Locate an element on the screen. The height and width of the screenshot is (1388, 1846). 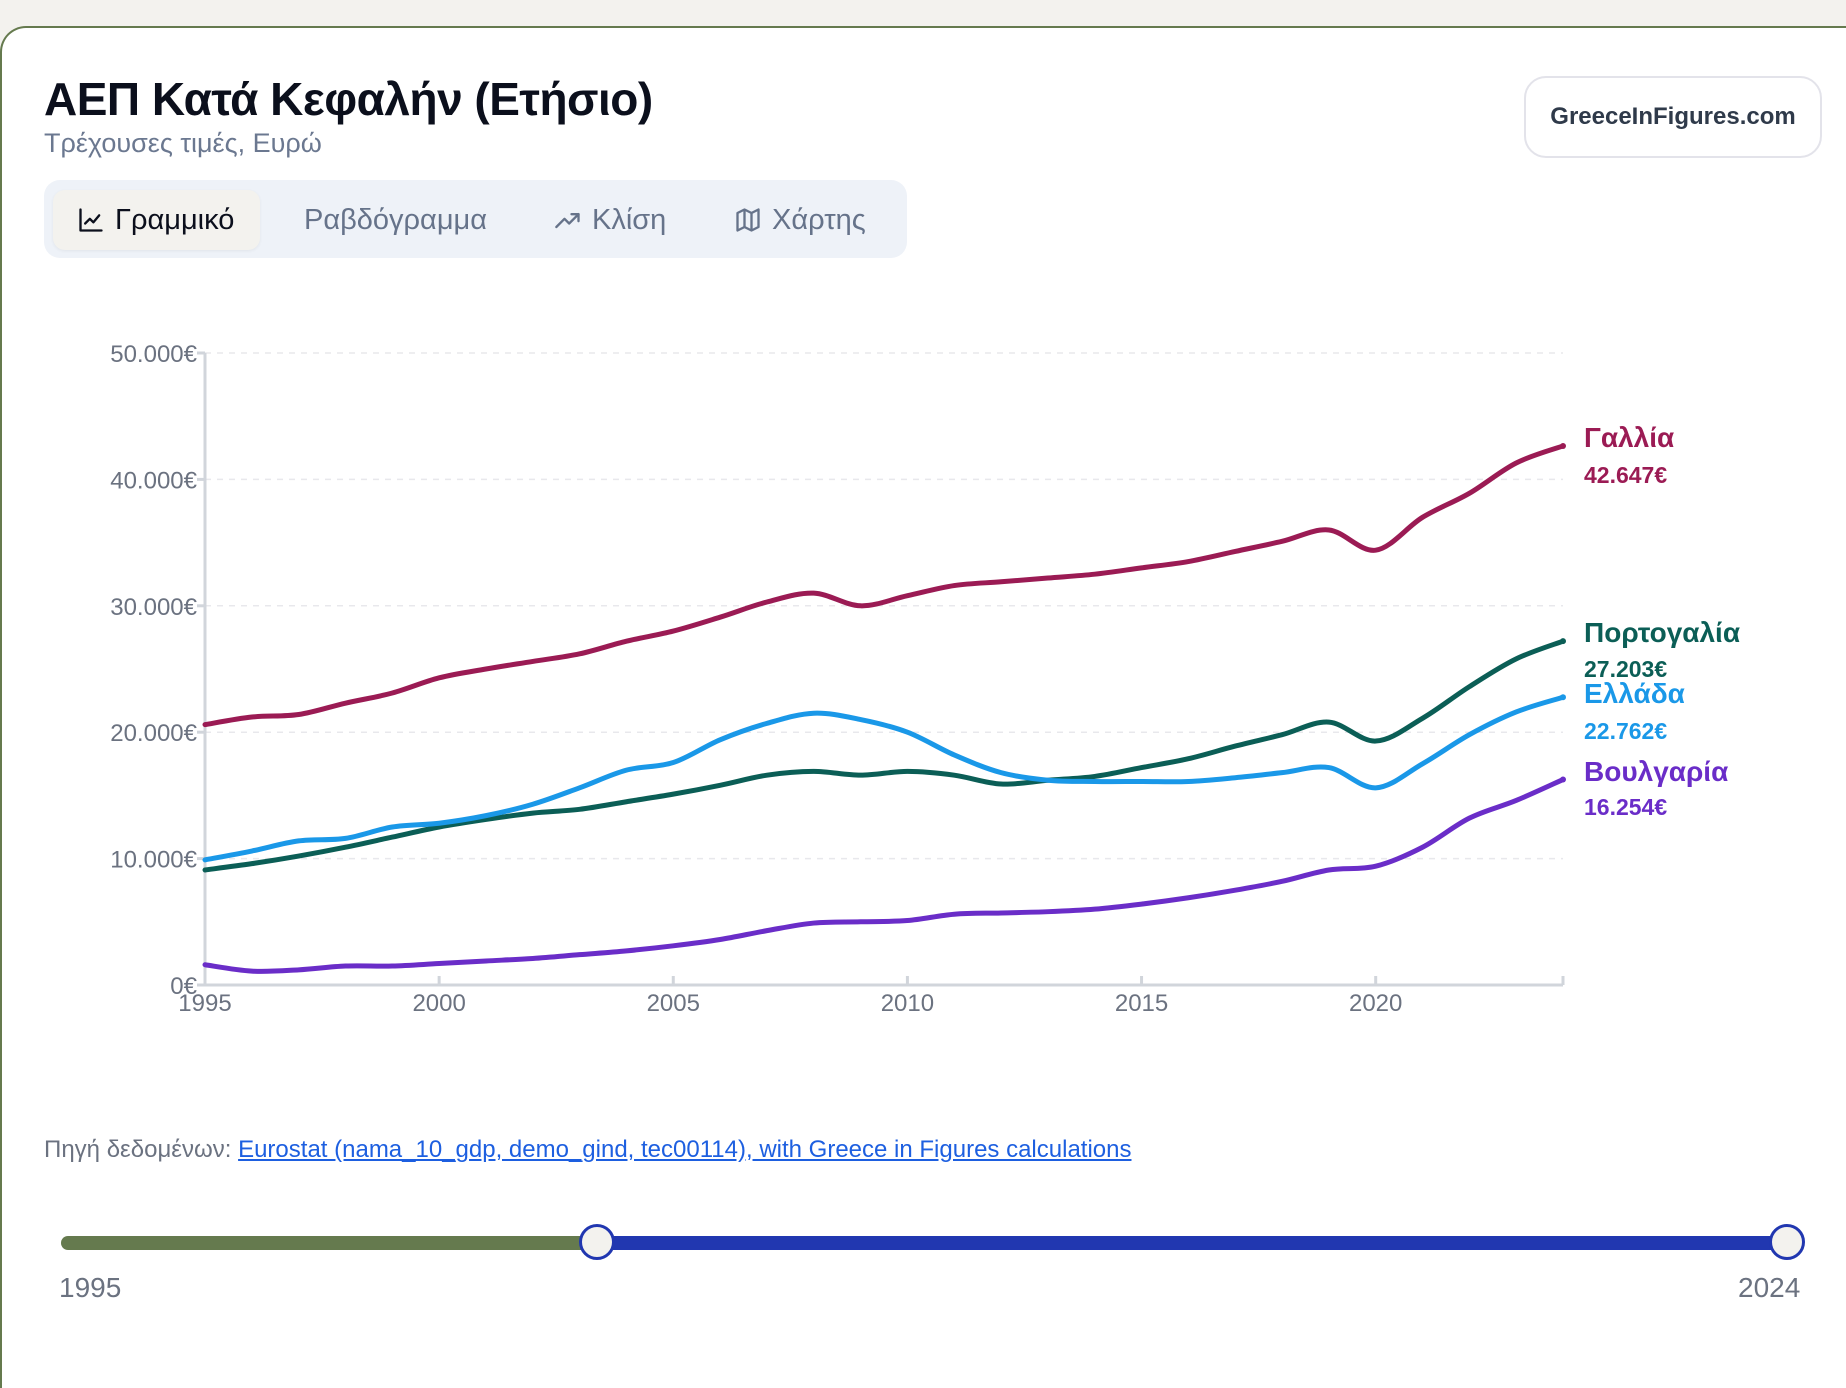
tab-bar: Ραβδόγραμμα is located at coordinates (390, 220).